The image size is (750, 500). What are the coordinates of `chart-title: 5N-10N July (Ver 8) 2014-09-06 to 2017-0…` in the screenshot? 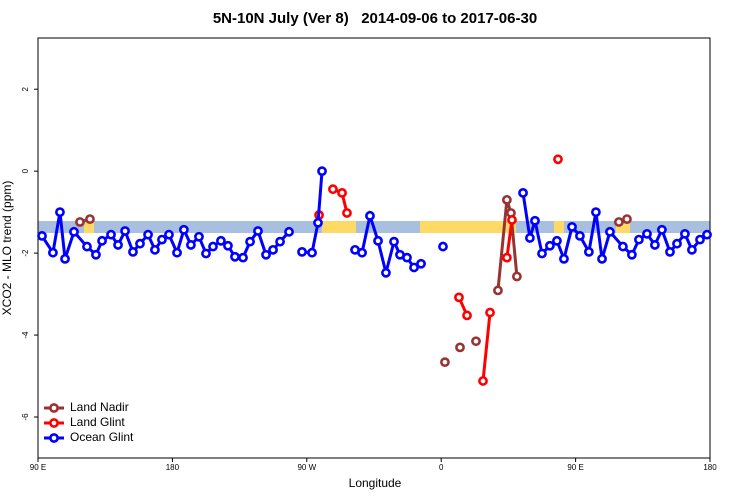 It's located at (375, 18).